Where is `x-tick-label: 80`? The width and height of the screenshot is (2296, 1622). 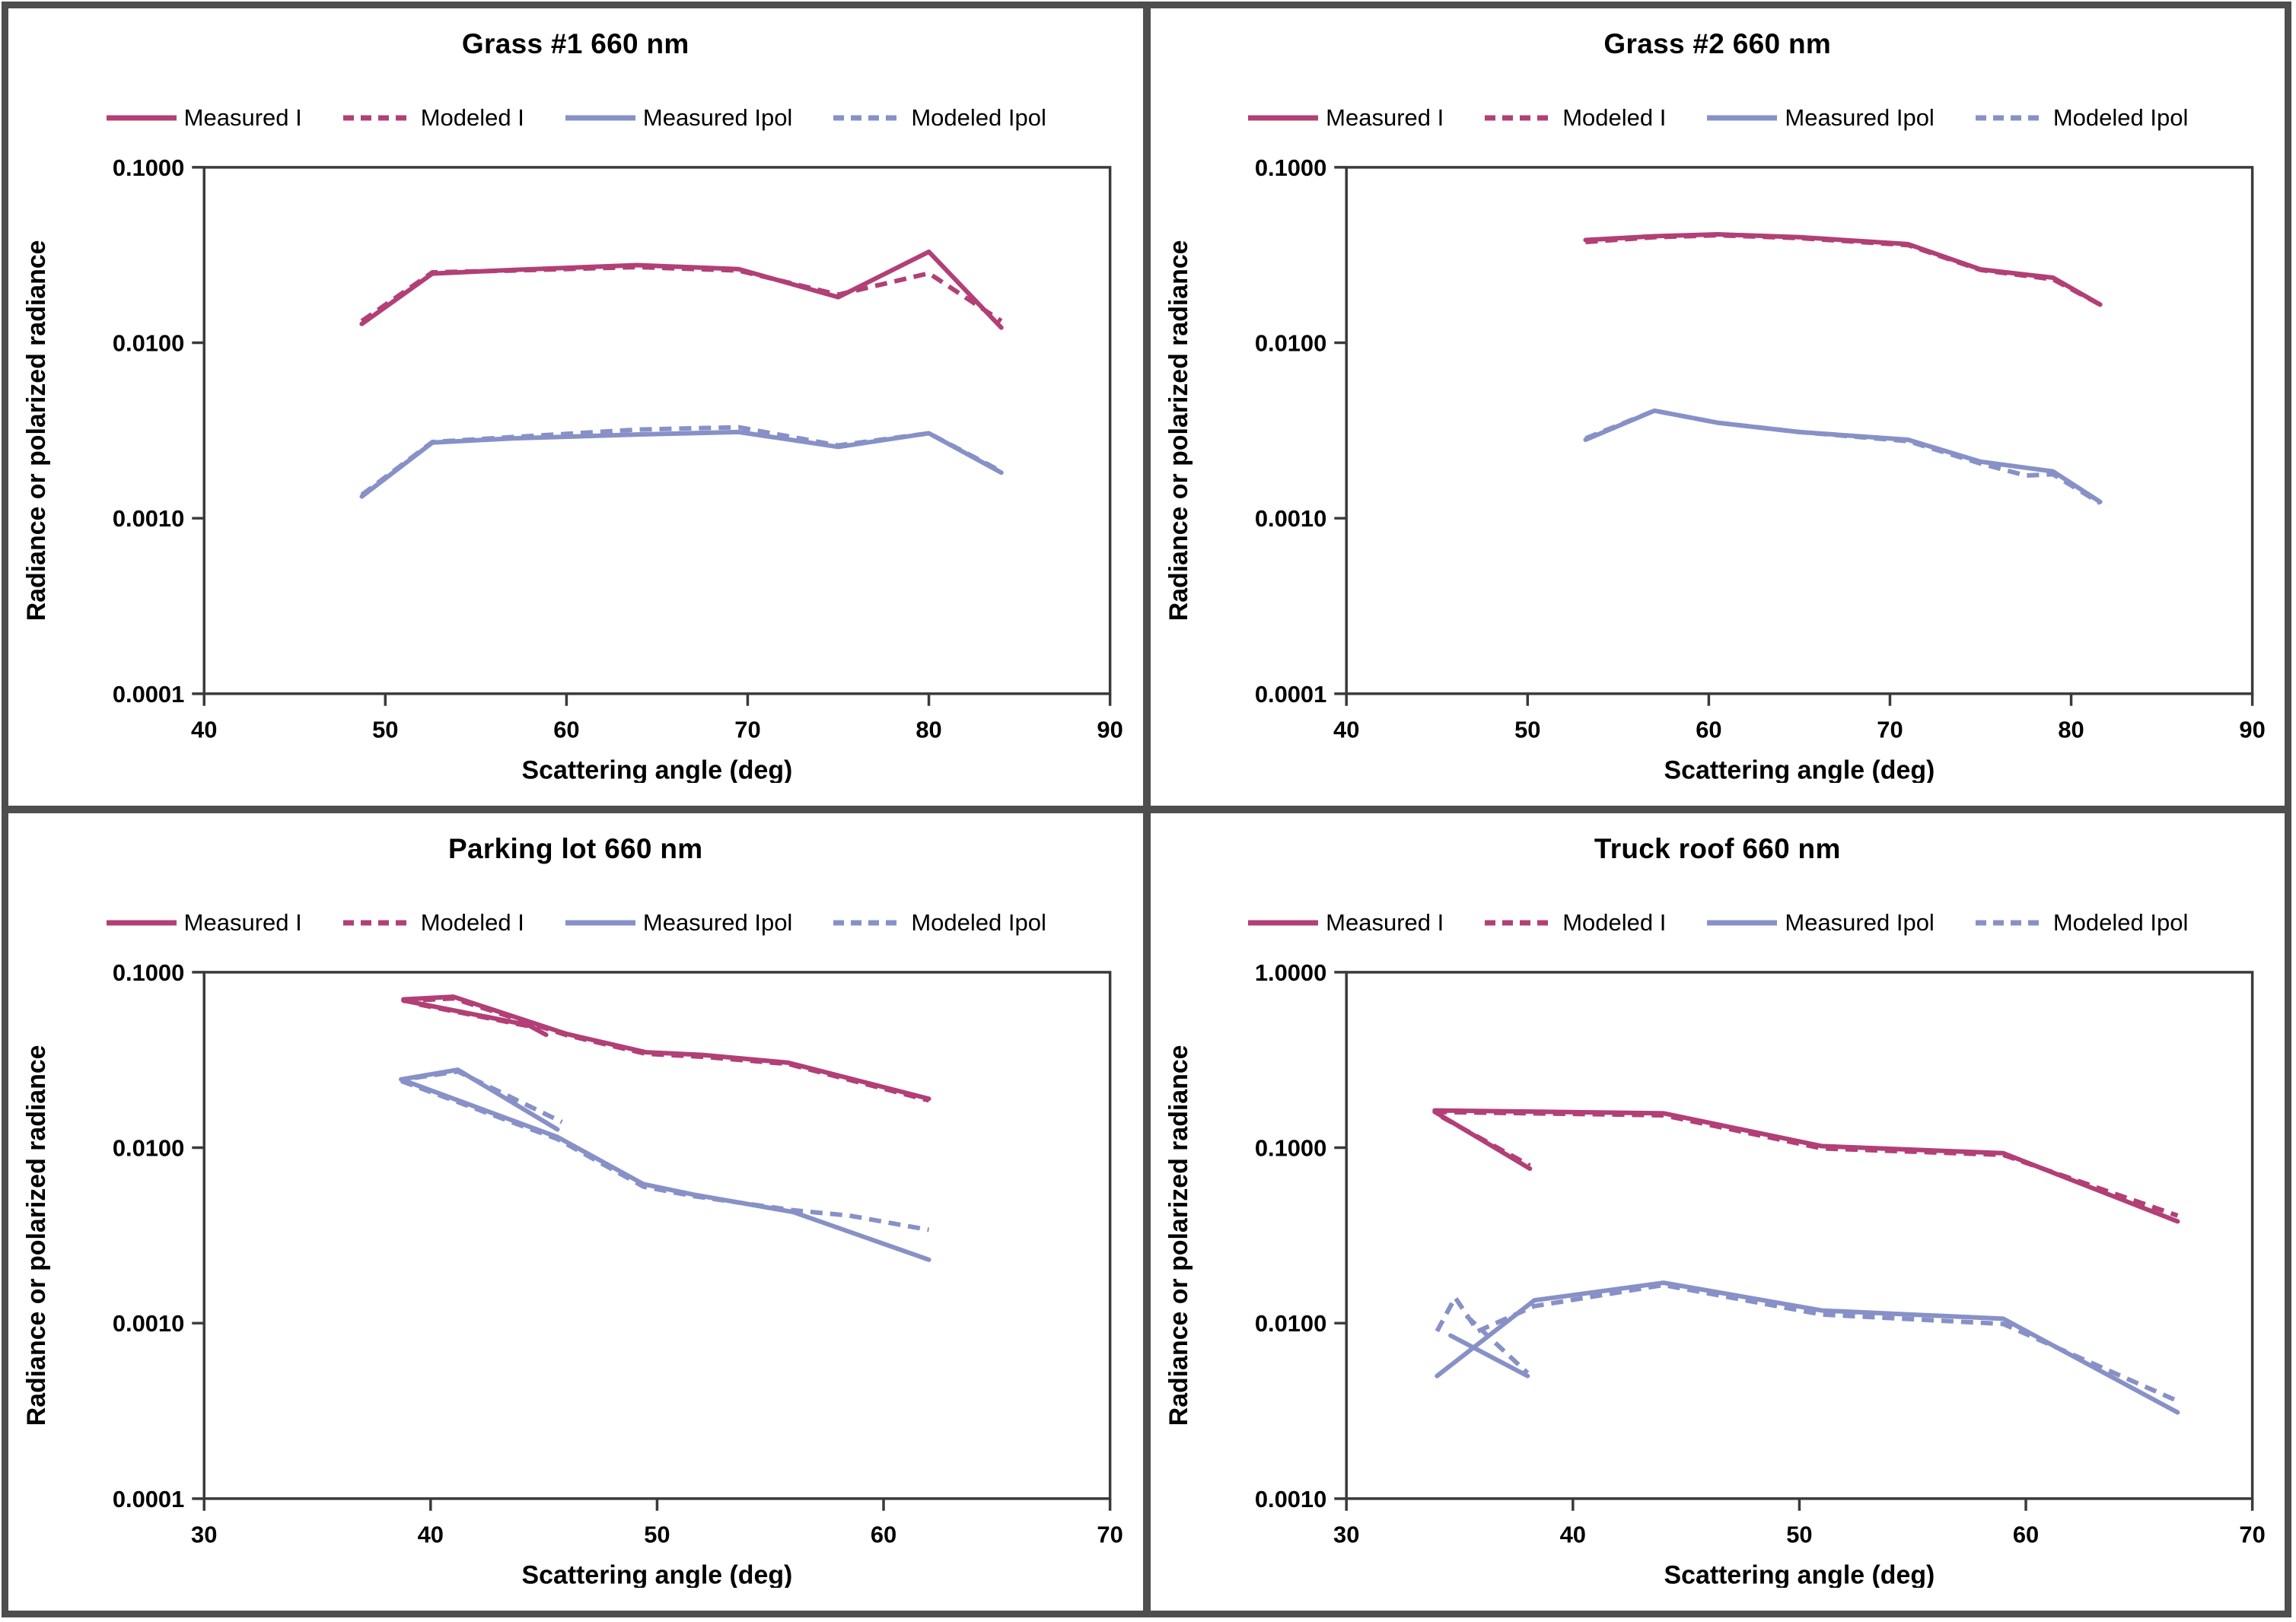 x-tick-label: 80 is located at coordinates (2071, 730).